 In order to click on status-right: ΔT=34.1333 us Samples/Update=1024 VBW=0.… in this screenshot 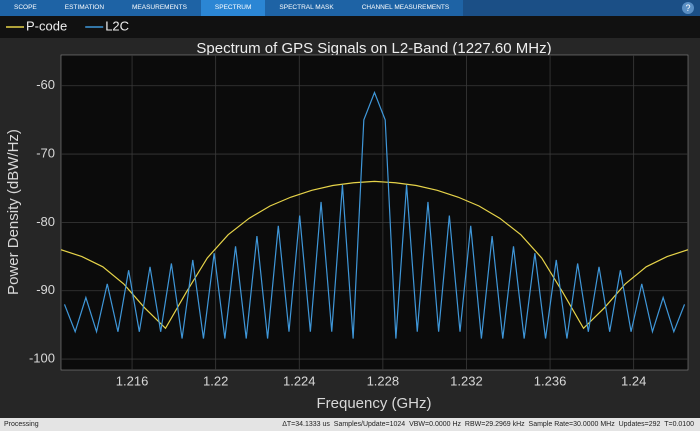, I will do `click(488, 424)`.